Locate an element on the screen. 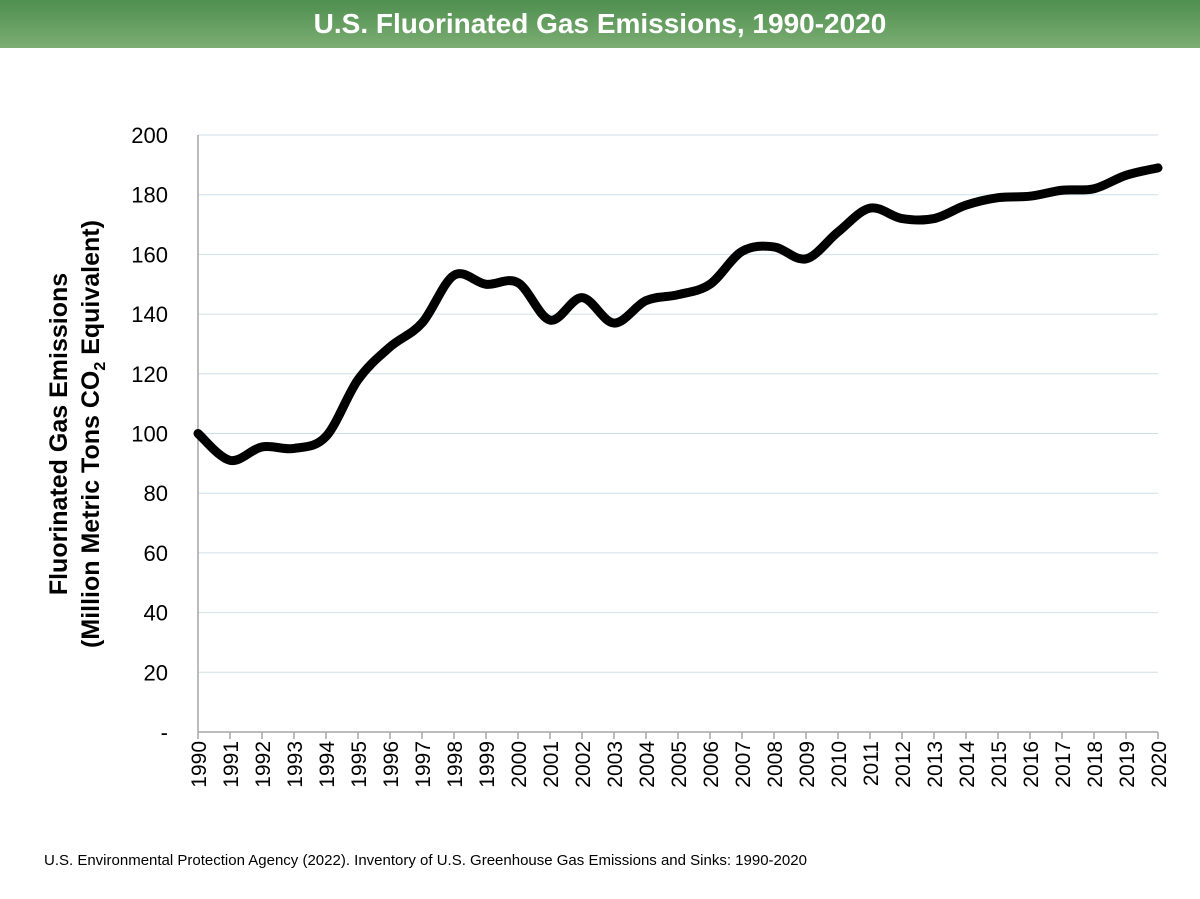  x-tick-label: 2010 is located at coordinates (839, 764).